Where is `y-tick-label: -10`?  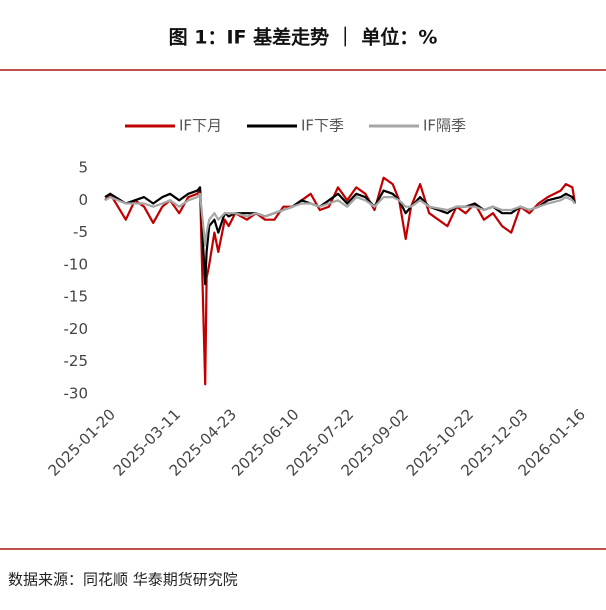 y-tick-label: -10 is located at coordinates (76, 264).